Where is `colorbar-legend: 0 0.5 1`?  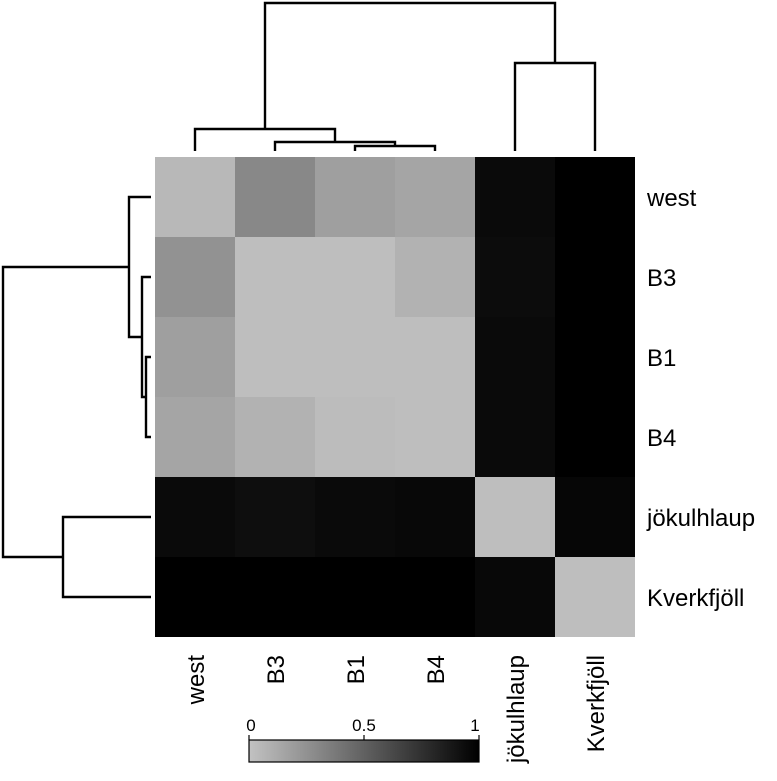 colorbar-legend: 0 0.5 1 is located at coordinates (363, 739).